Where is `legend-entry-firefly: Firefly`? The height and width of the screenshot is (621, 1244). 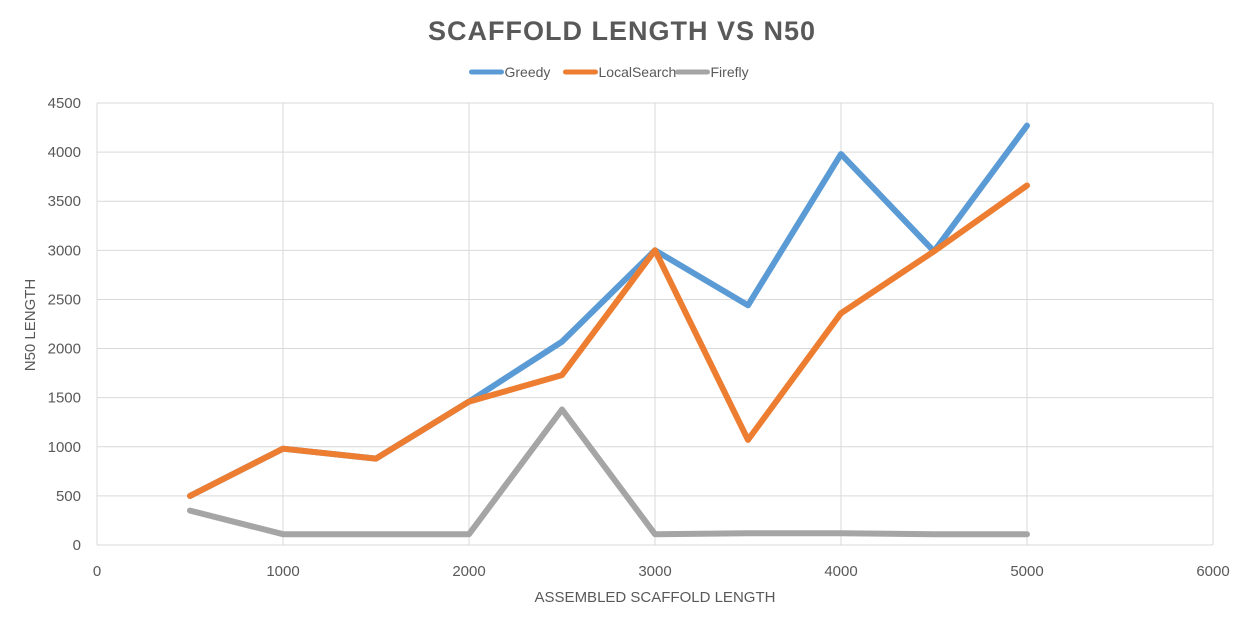
legend-entry-firefly: Firefly is located at coordinates (712, 72).